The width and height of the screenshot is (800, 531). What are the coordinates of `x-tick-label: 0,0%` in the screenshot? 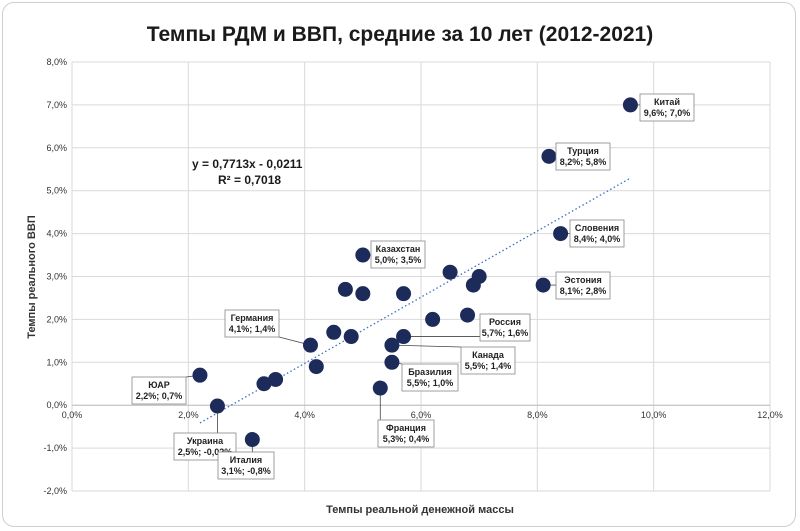 It's located at (72, 415).